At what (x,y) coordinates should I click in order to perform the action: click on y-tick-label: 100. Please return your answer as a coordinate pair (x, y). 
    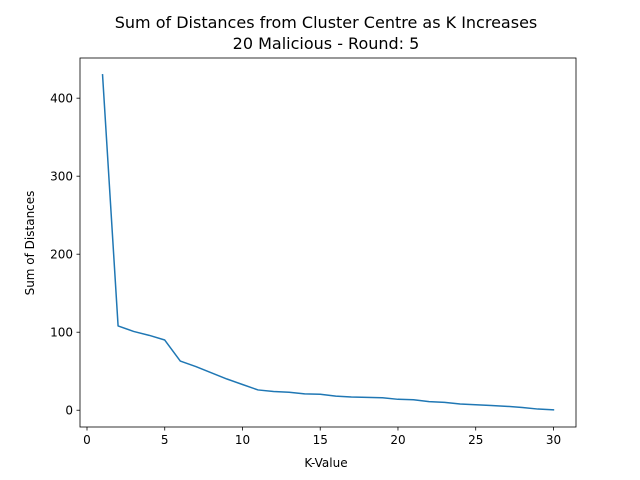
    Looking at the image, I should click on (61, 333).